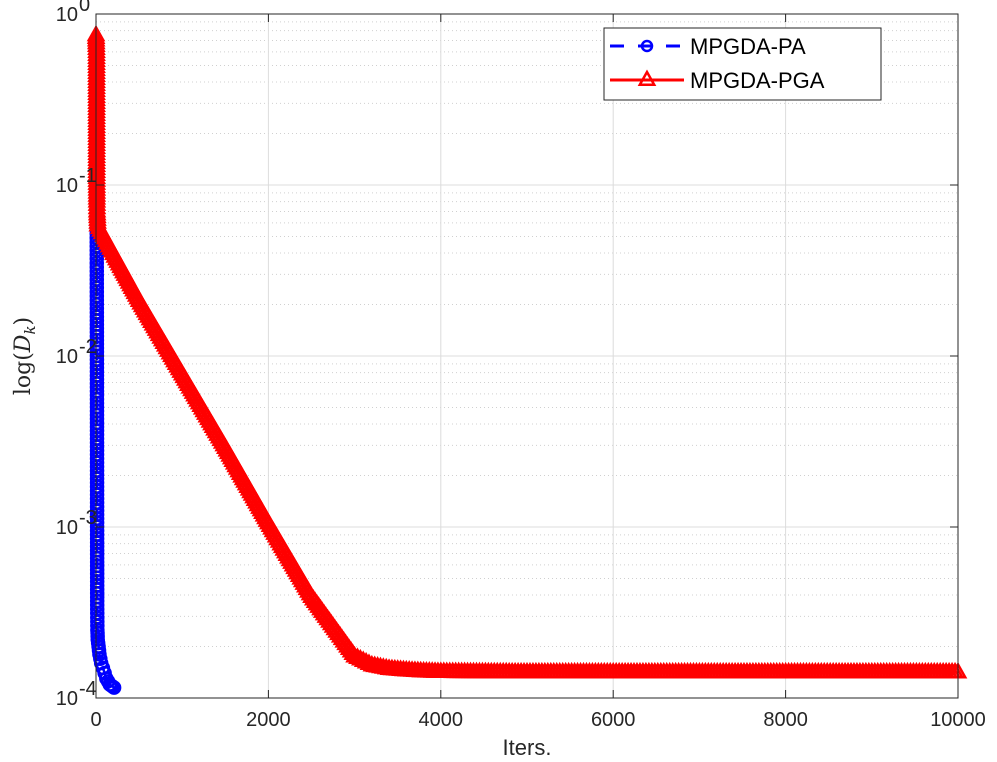 The width and height of the screenshot is (997, 762). Describe the element at coordinates (785, 720) in the screenshot. I see `x-tick-label: 8000` at that location.